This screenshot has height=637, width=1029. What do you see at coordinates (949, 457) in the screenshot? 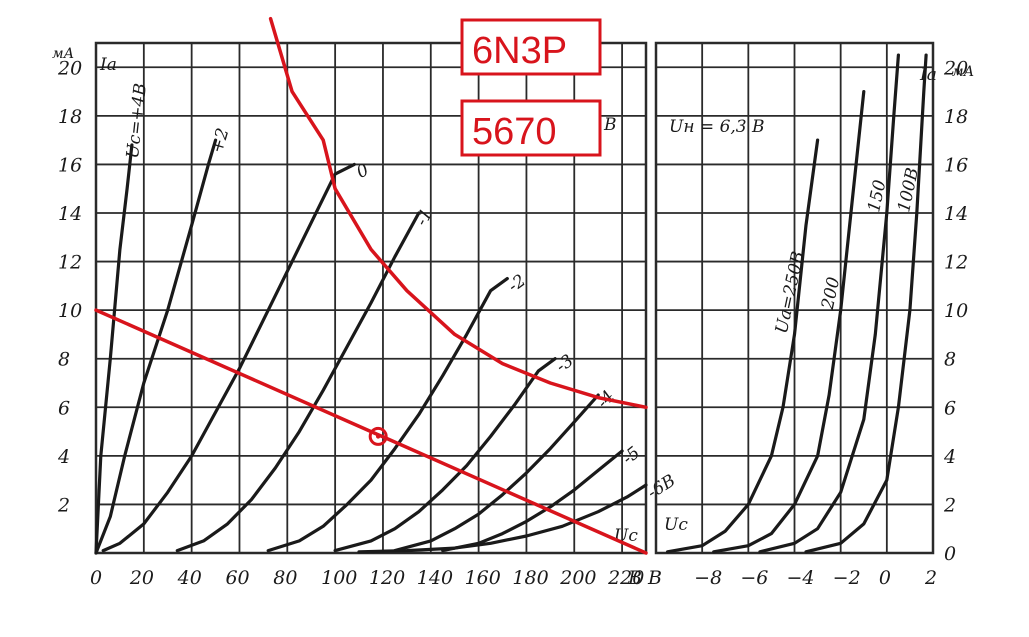
I see `right-y-tick-label: 4` at bounding box center [949, 457].